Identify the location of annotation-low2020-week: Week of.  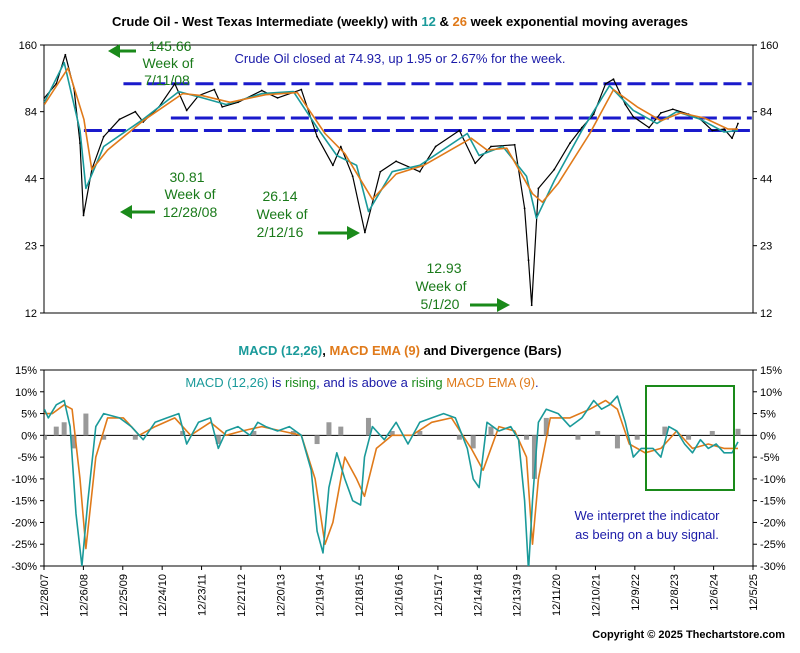
(440, 286).